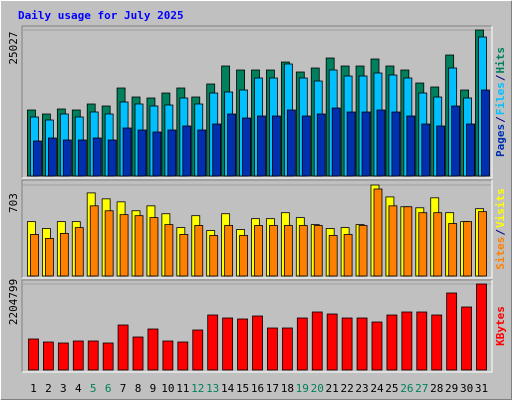 This screenshot has height=400, width=512. What do you see at coordinates (228, 388) in the screenshot?
I see `x-tick-label: 14` at bounding box center [228, 388].